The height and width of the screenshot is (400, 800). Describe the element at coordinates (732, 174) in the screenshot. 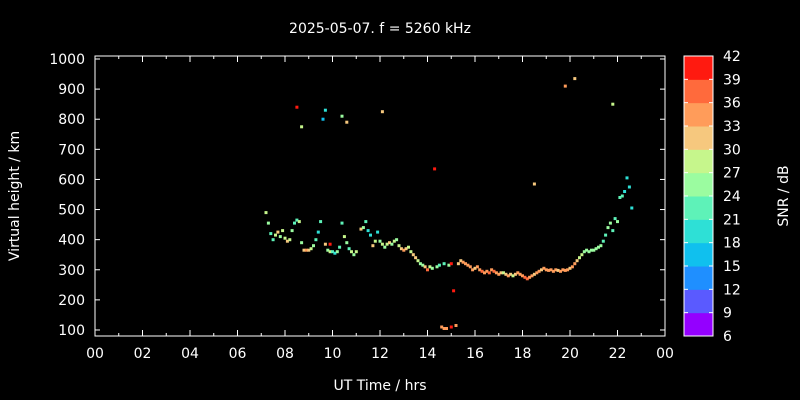

I see `colorbar-tick-label: 27` at that location.